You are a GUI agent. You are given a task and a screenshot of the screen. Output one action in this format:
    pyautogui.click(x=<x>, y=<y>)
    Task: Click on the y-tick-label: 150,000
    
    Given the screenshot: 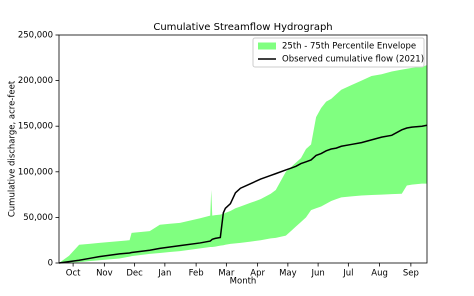 What is the action you would take?
    pyautogui.click(x=35, y=127)
    